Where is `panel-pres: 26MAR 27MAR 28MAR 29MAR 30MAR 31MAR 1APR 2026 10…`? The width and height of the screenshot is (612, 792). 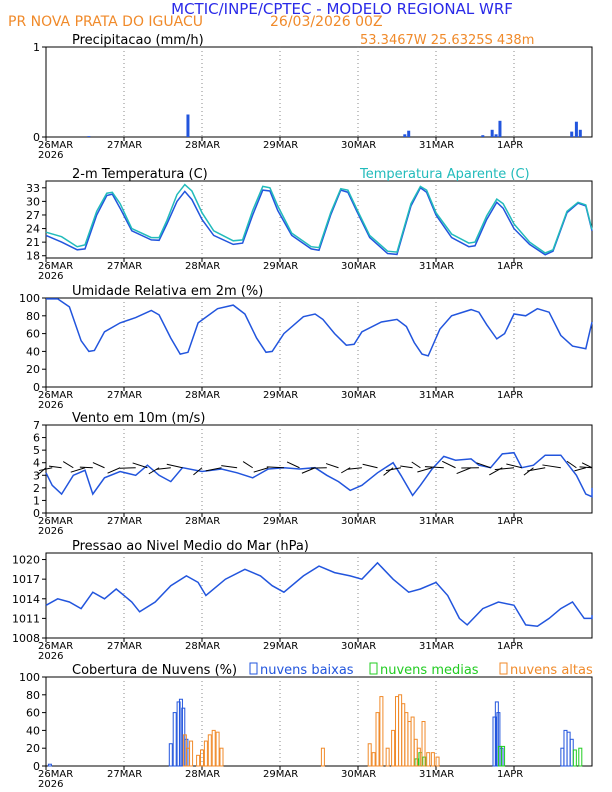 panel-pres: 26MAR 27MAR 28MAR 29MAR 30MAR 31MAR 1APR 2026 10… is located at coordinates (302, 600).